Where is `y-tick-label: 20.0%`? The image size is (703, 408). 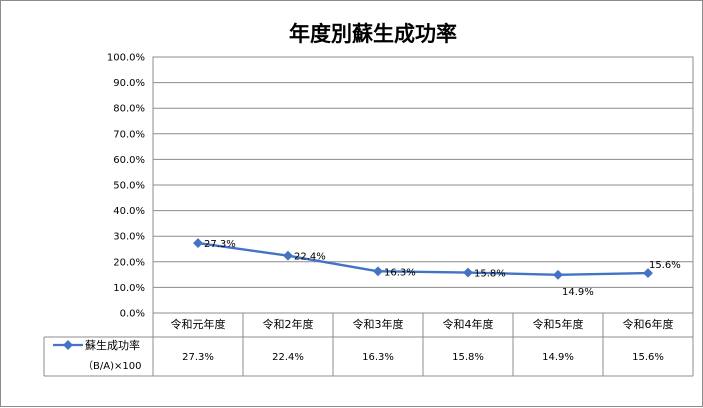 y-tick-label: 20.0% is located at coordinates (129, 262).